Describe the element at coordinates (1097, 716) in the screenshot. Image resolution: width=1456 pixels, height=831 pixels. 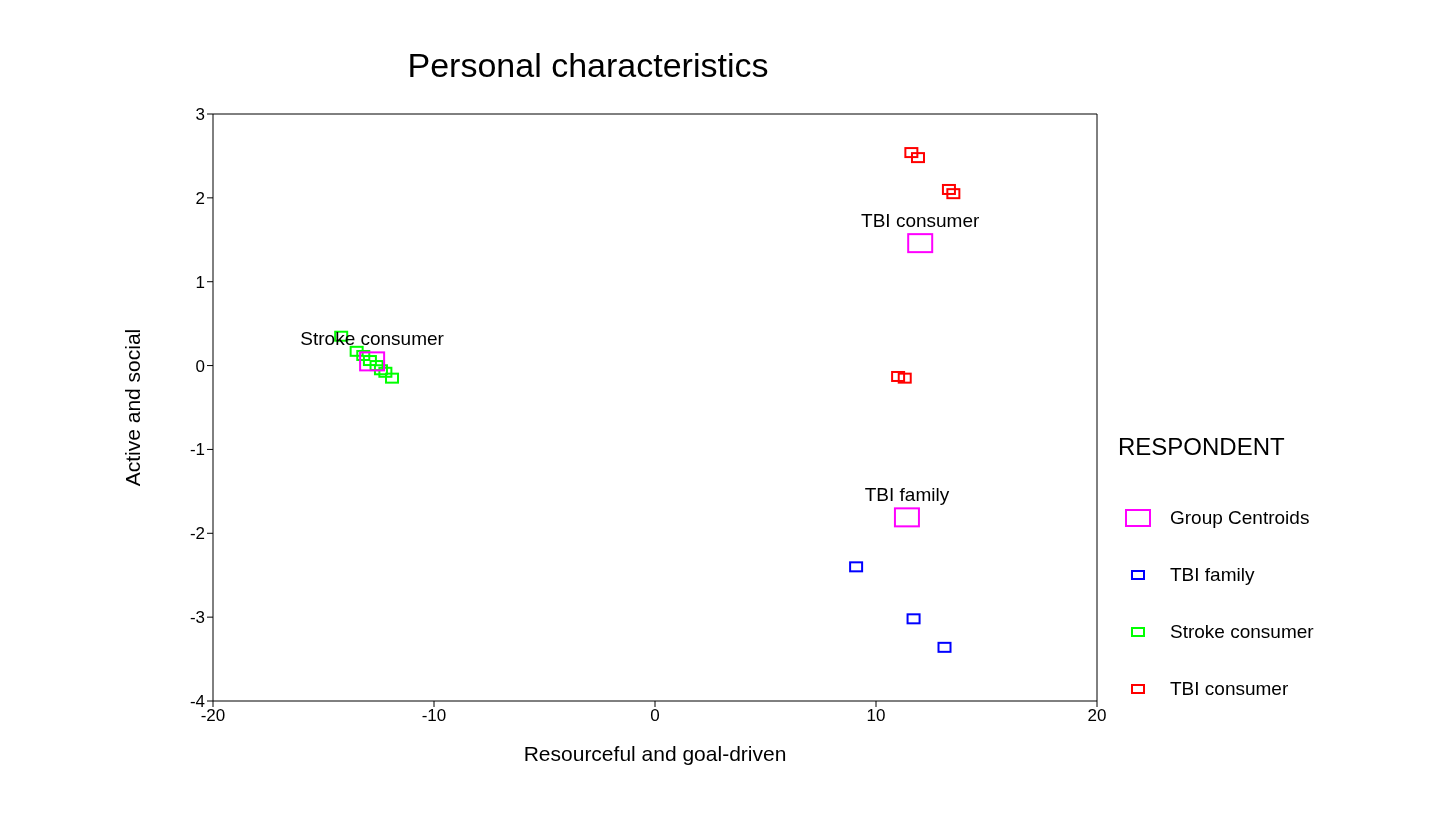
I see `x-tick-label: 20` at that location.